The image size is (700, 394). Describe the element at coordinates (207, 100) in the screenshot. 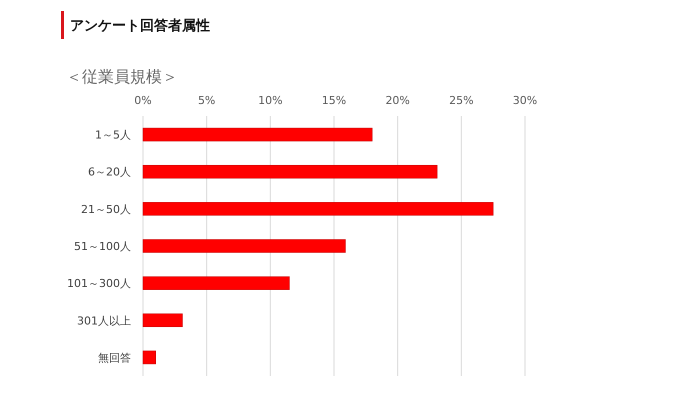

I see `x-tick-label: 5%` at that location.